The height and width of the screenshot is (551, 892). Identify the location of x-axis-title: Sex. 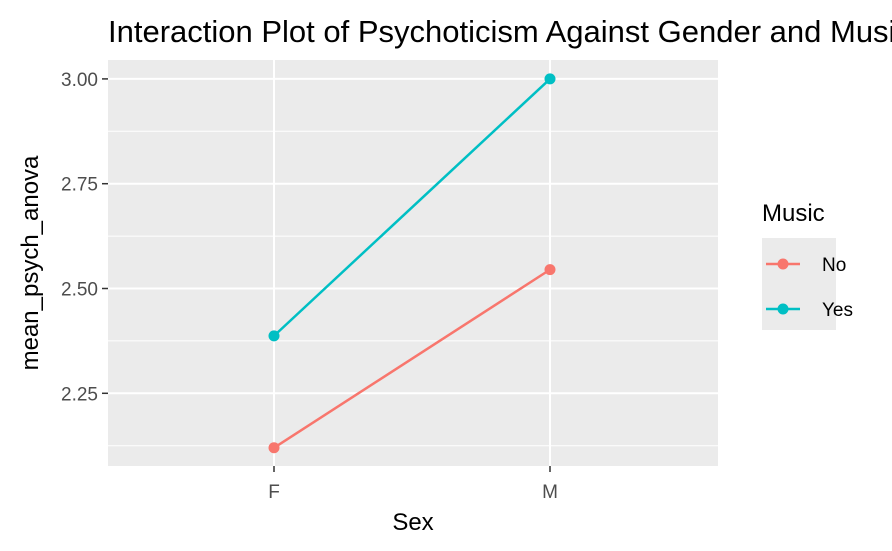
(412, 522).